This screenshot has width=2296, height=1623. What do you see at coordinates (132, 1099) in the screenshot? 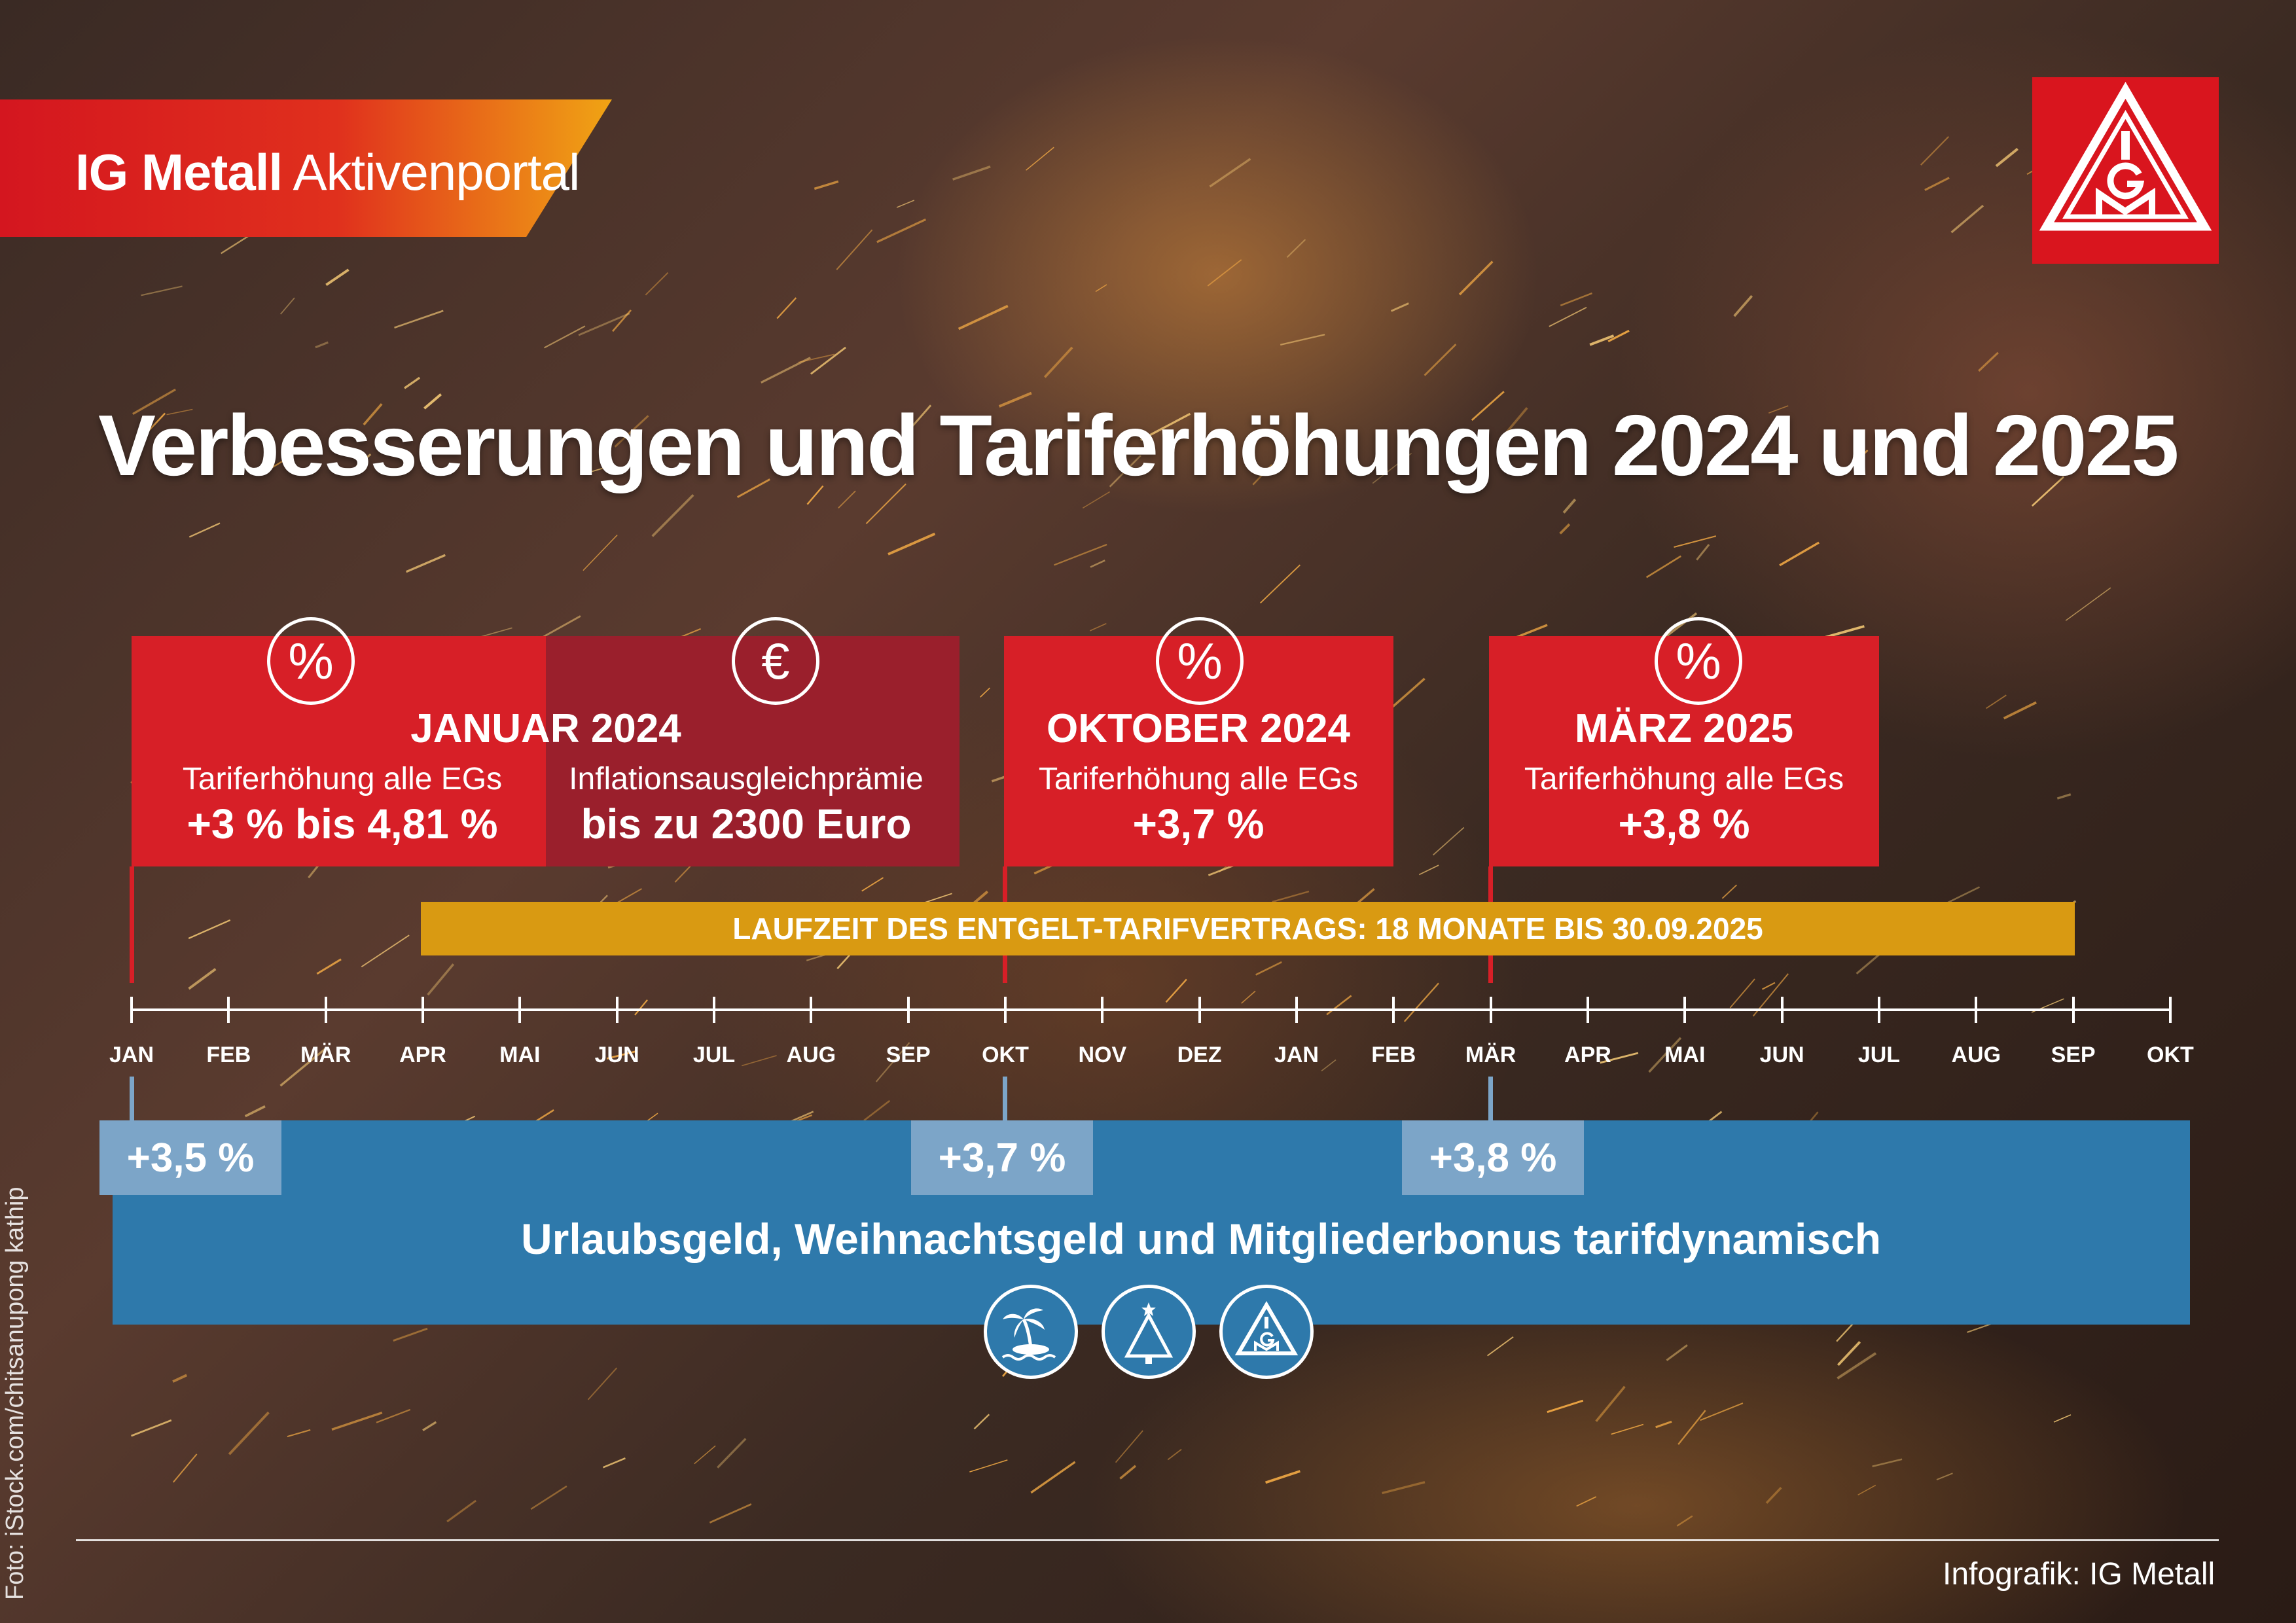
I see `bonus-tick-januar` at bounding box center [132, 1099].